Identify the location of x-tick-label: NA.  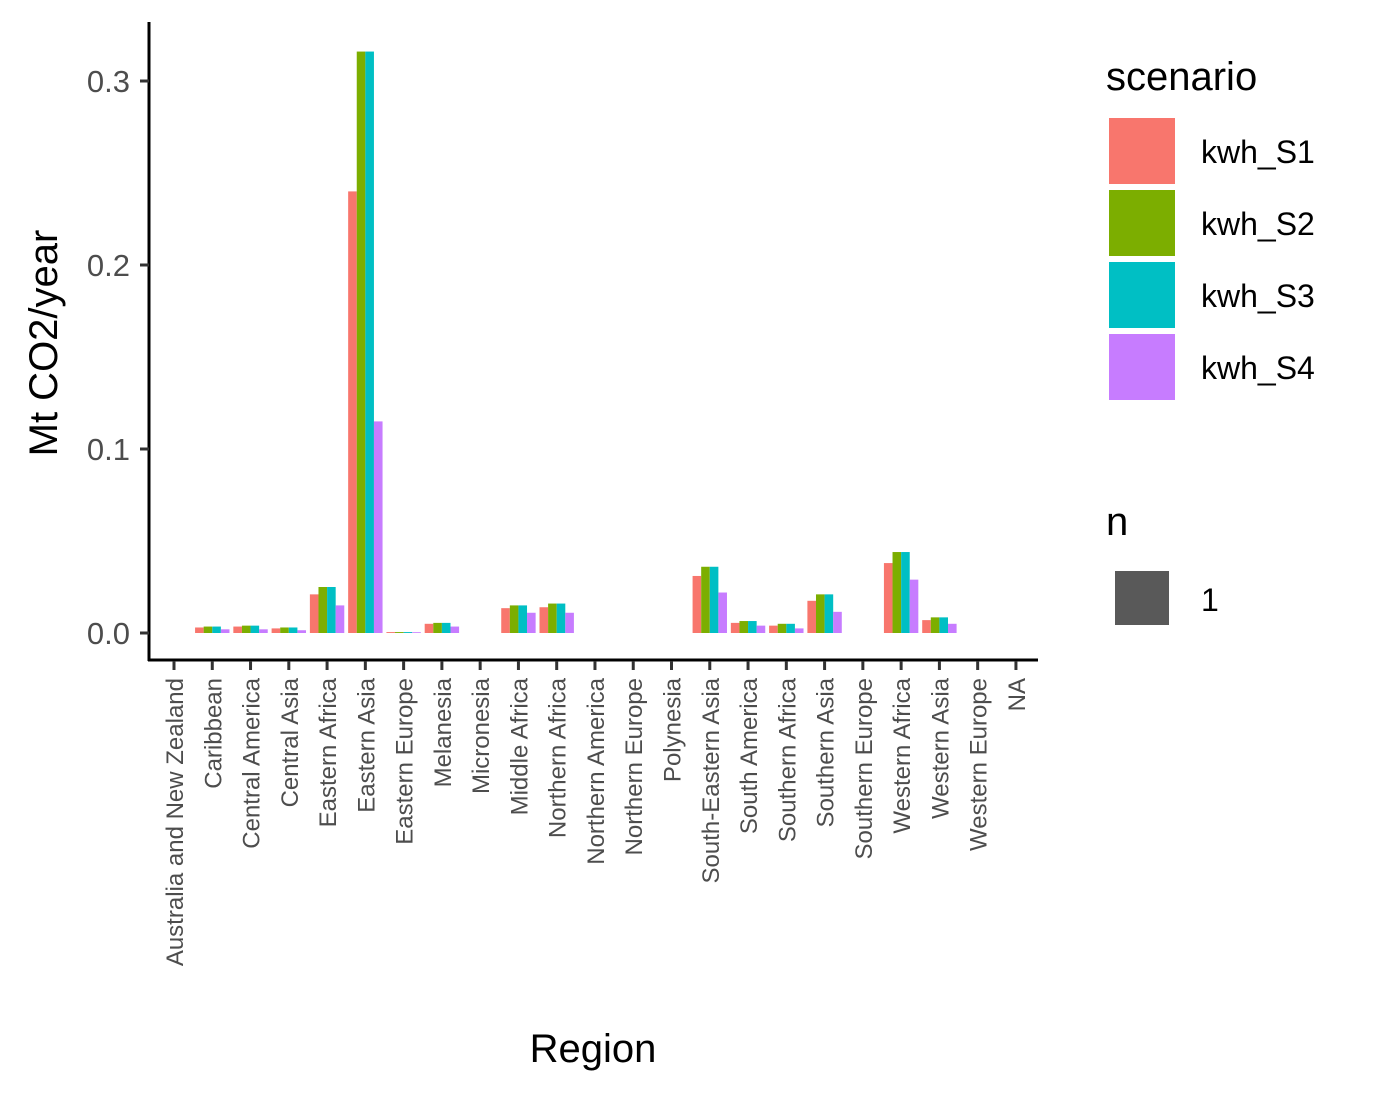
(1017, 694).